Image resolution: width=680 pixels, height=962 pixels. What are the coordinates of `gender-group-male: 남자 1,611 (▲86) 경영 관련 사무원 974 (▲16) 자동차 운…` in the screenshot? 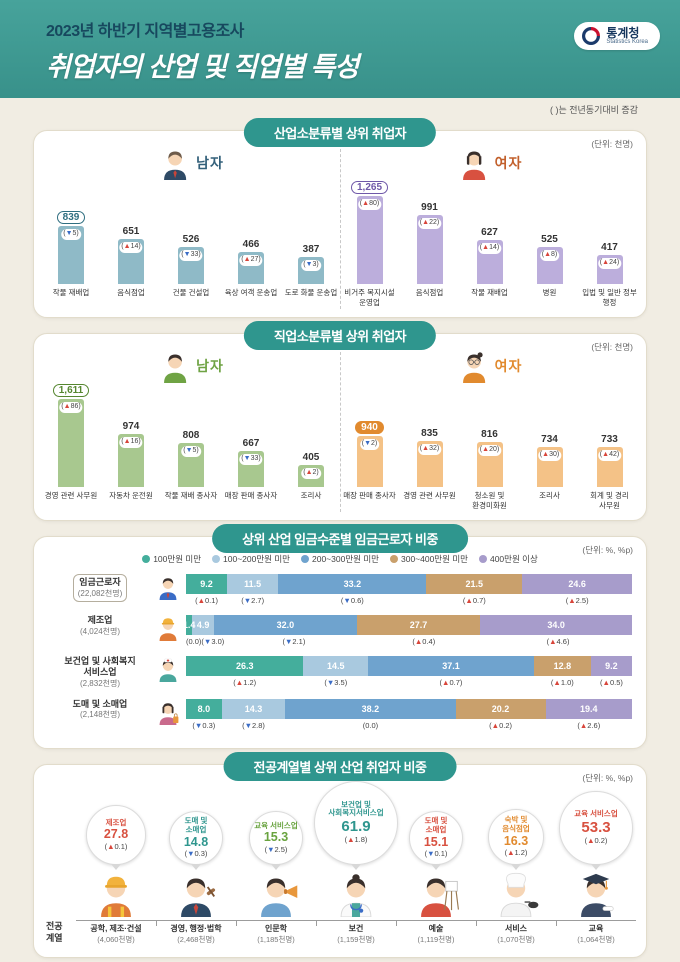 It's located at (191, 432).